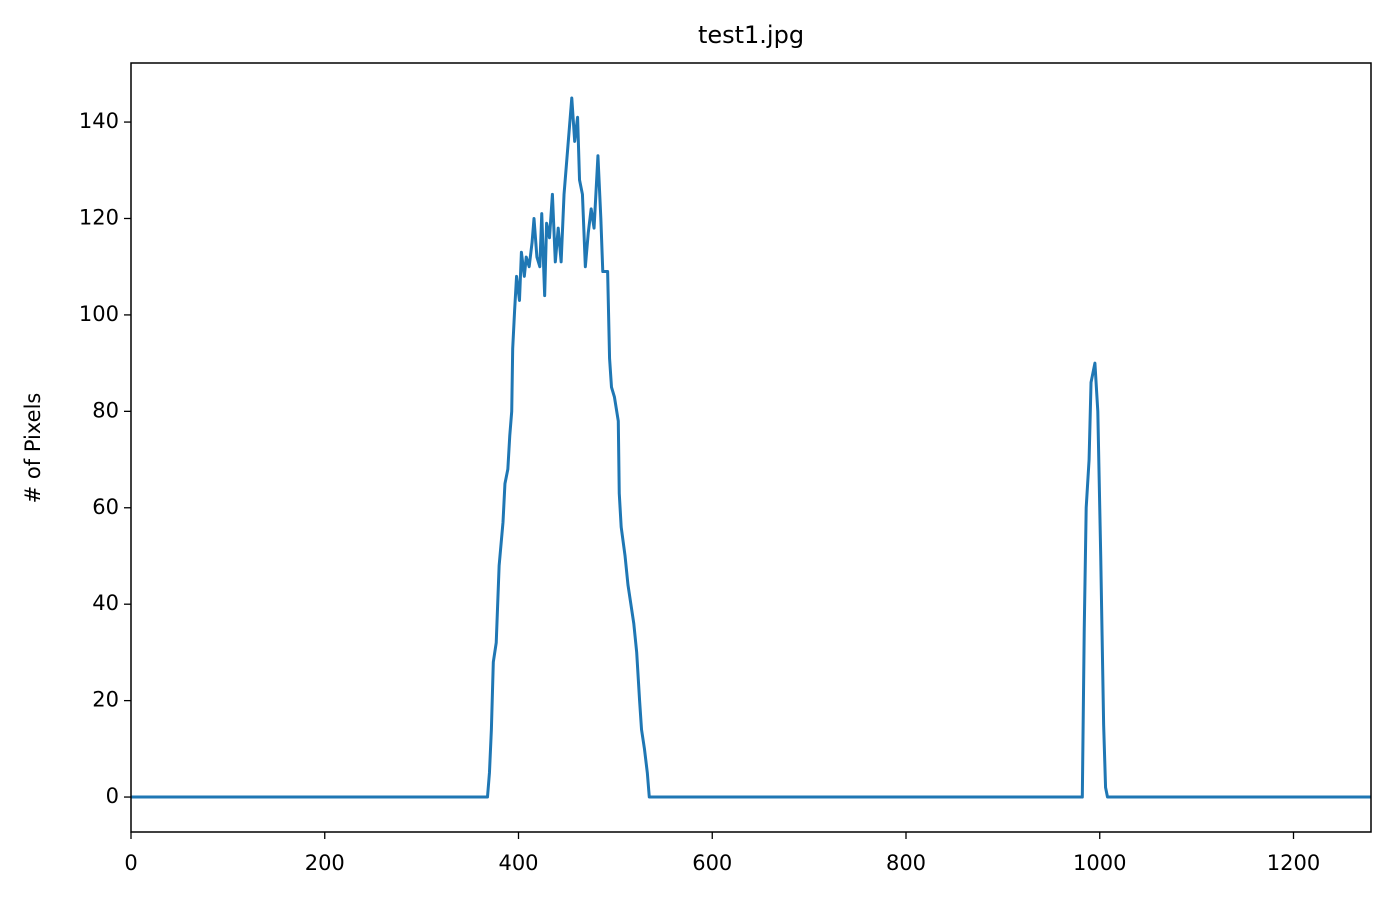  Describe the element at coordinates (1293, 863) in the screenshot. I see `x-tick-label: 1200` at that location.